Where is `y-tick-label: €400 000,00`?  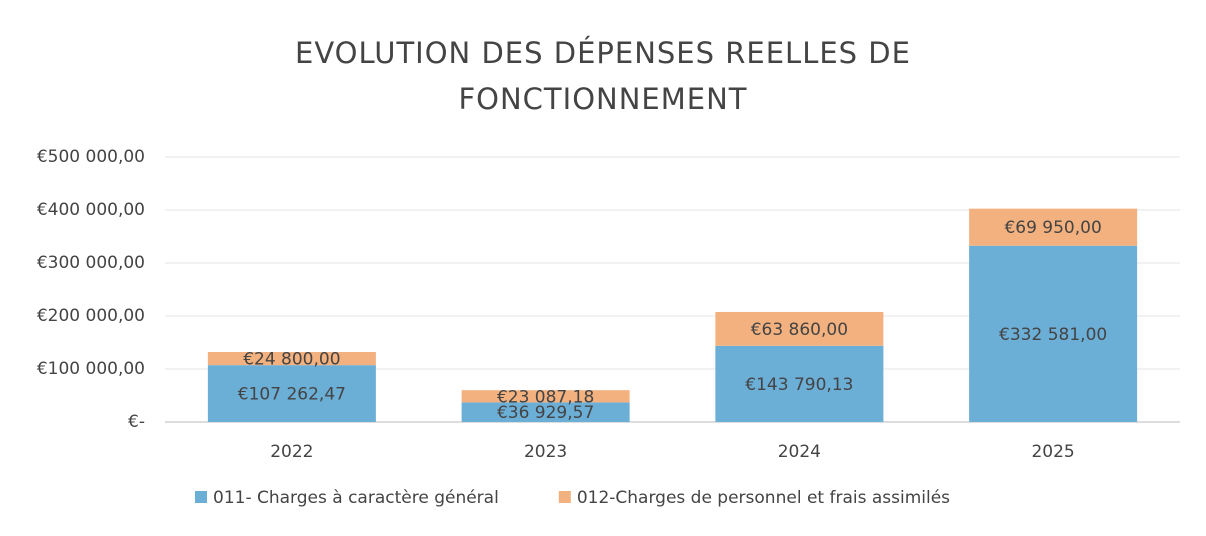 y-tick-label: €400 000,00 is located at coordinates (91, 210).